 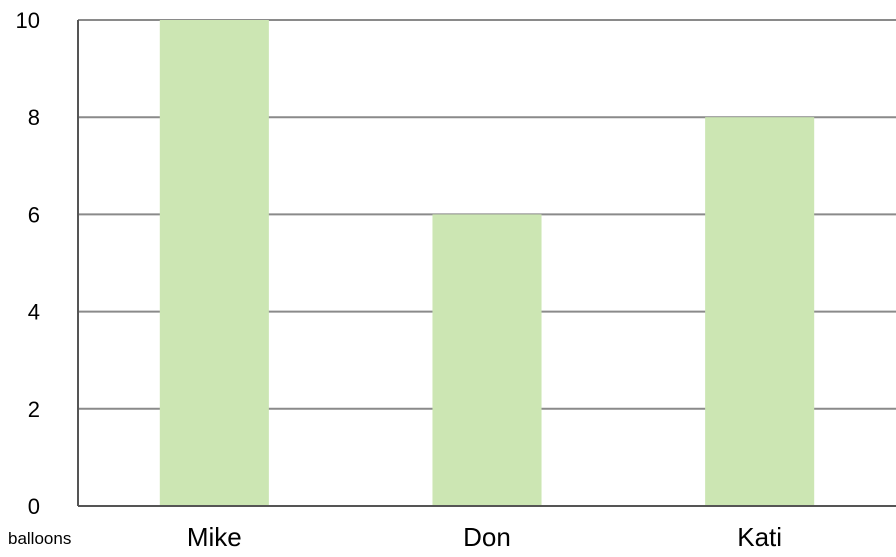 What do you see at coordinates (760, 311) in the screenshot?
I see `bar-kati` at bounding box center [760, 311].